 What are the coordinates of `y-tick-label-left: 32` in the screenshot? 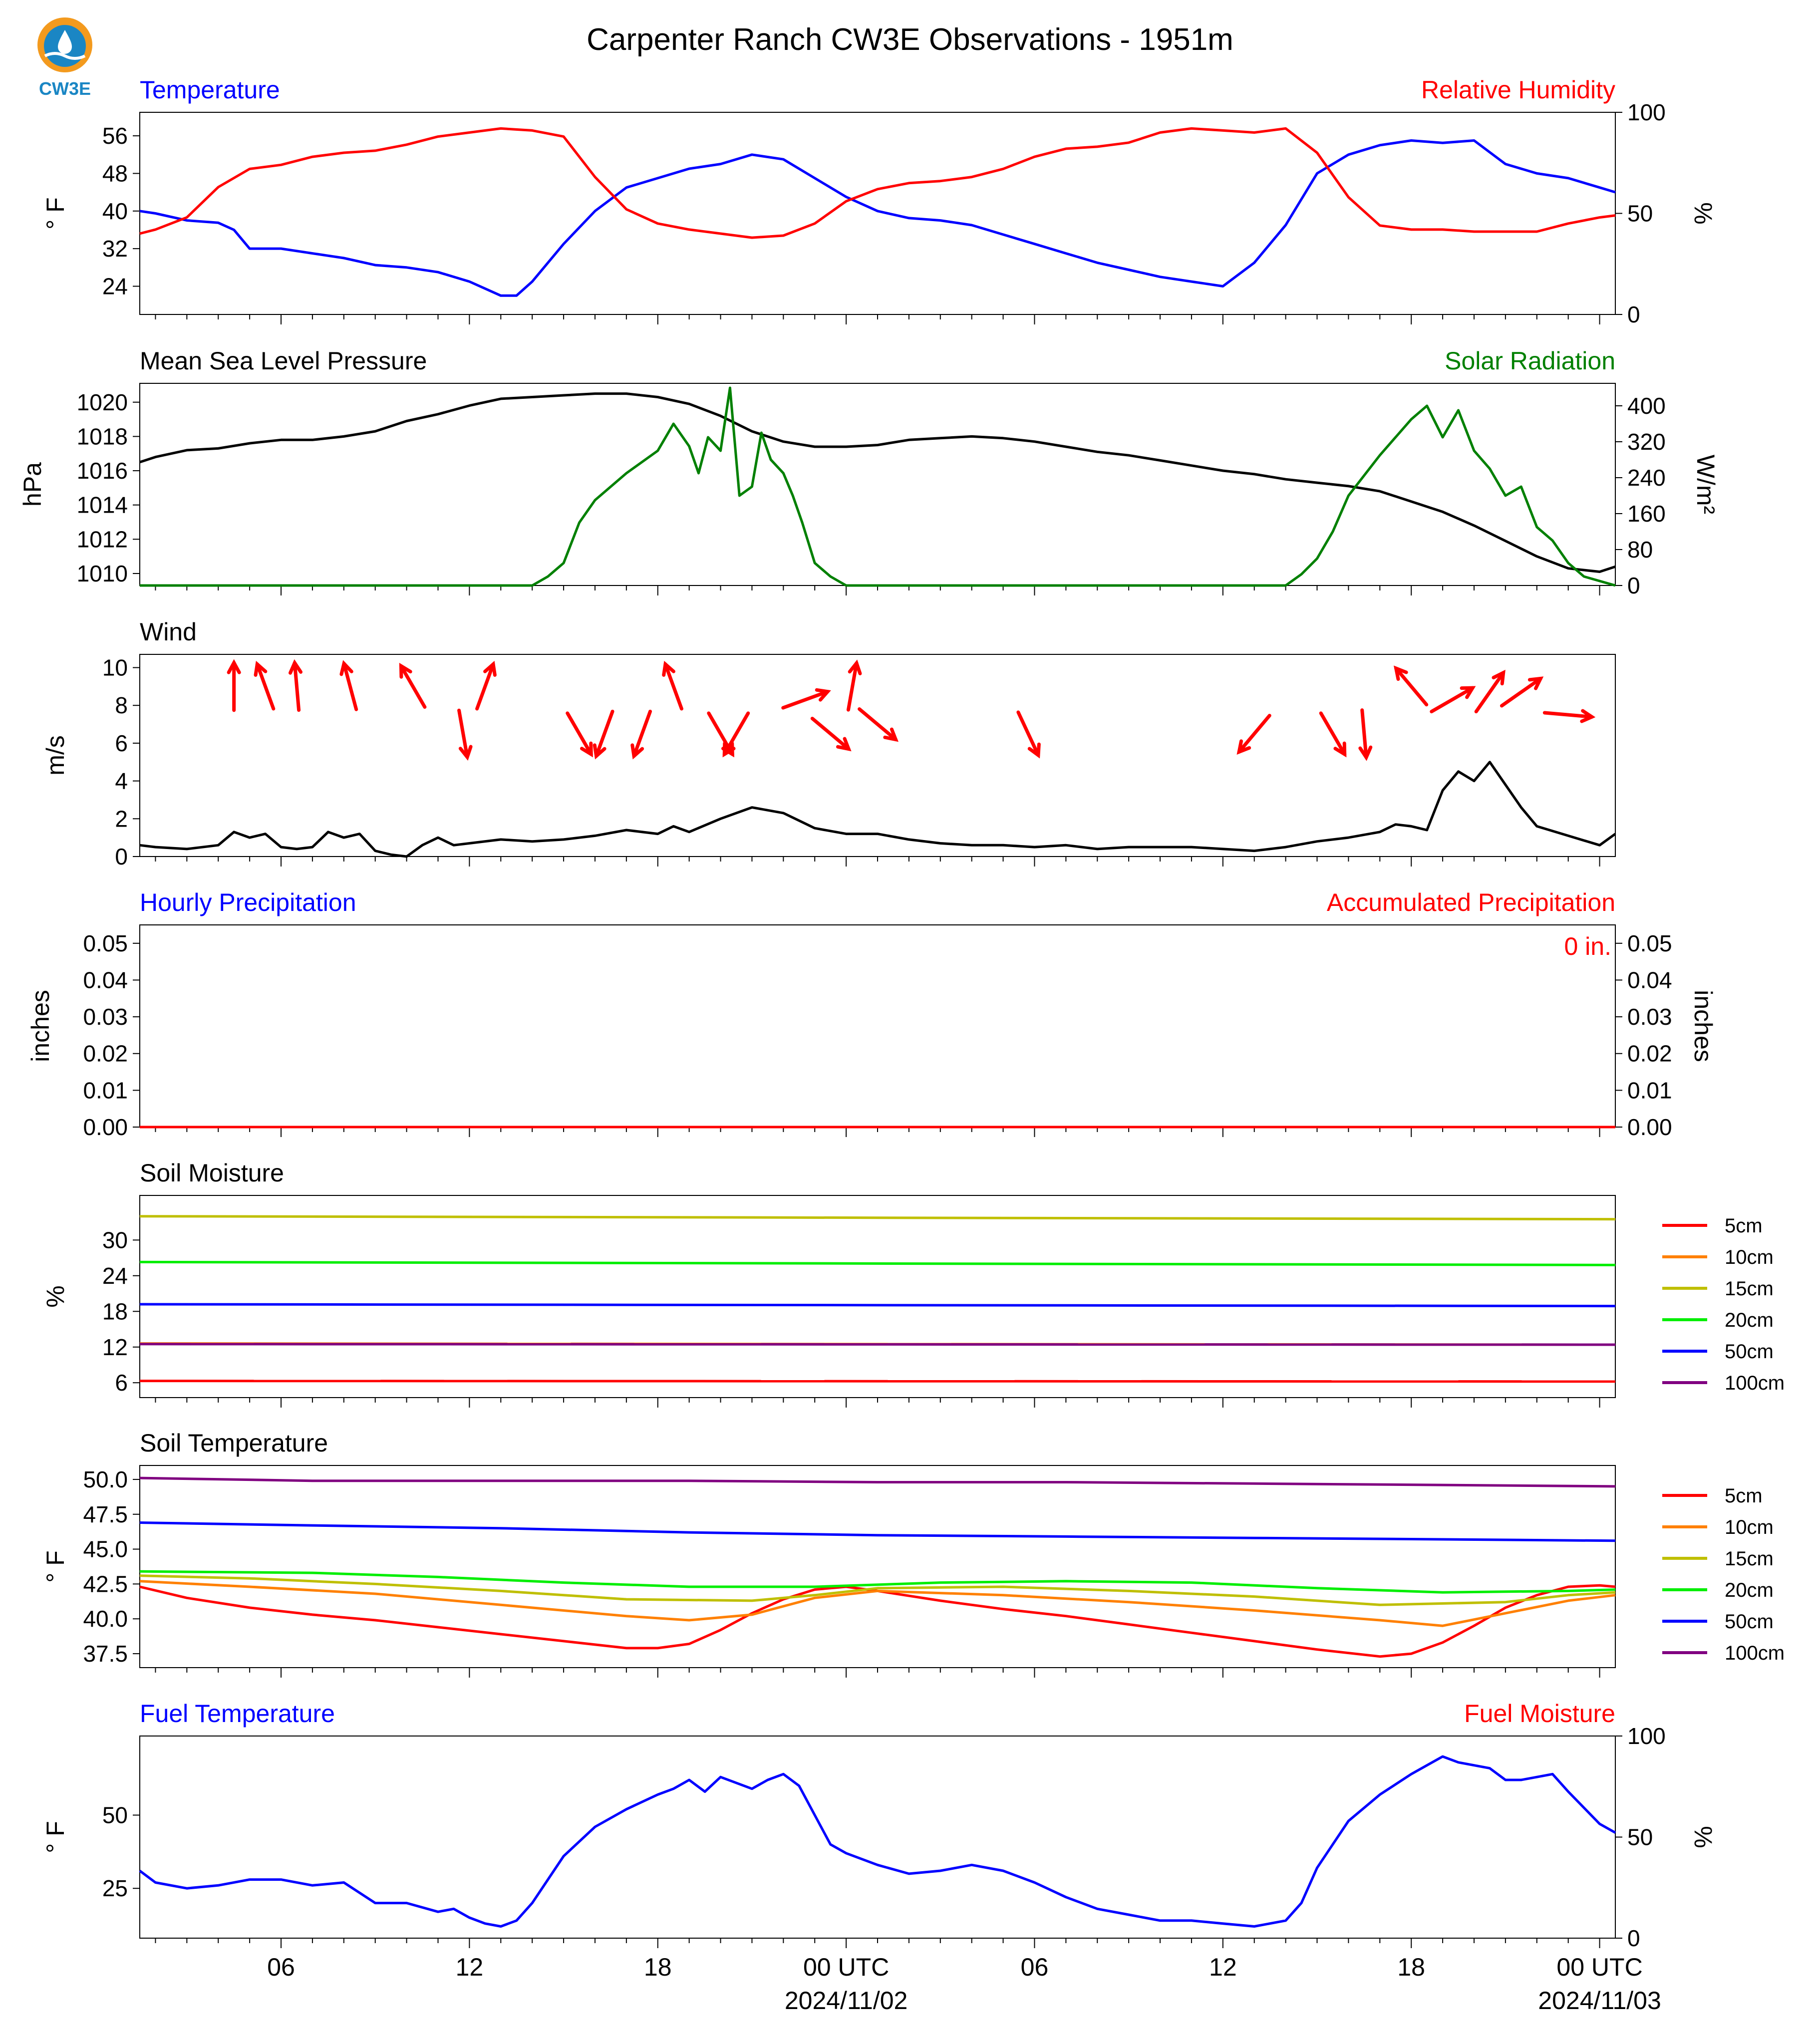 It's located at (115, 249).